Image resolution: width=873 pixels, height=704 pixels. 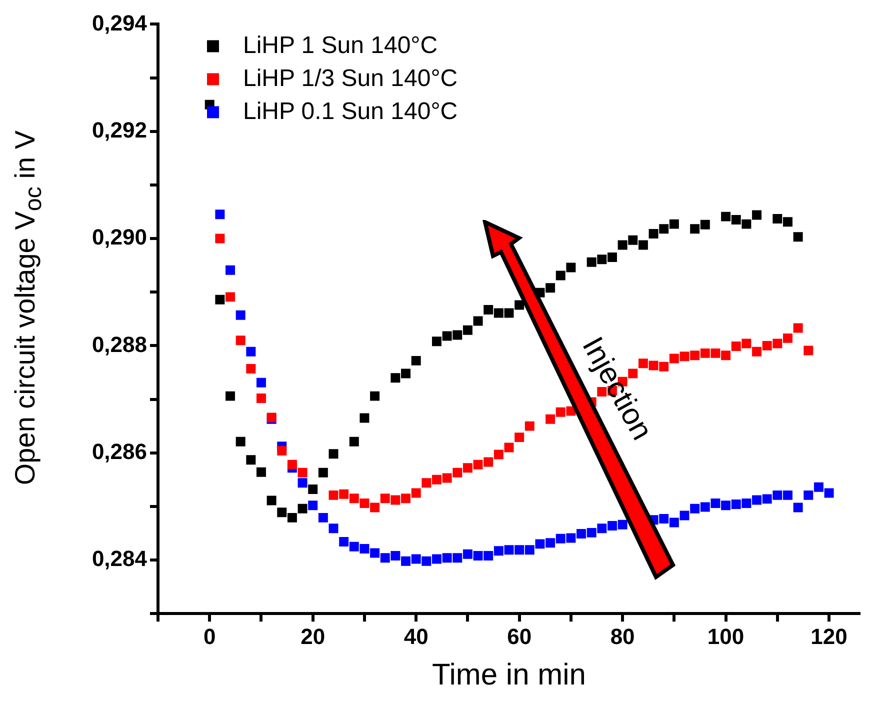 What do you see at coordinates (829, 636) in the screenshot?
I see `x-tick-label: 120` at bounding box center [829, 636].